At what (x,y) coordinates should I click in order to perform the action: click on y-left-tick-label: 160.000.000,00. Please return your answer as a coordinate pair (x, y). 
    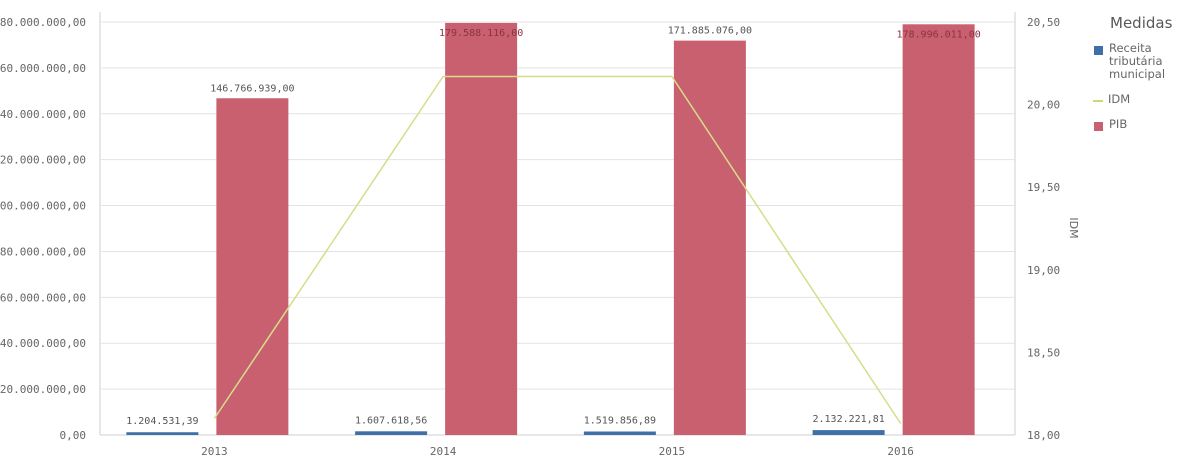
    Looking at the image, I should click on (43, 68).